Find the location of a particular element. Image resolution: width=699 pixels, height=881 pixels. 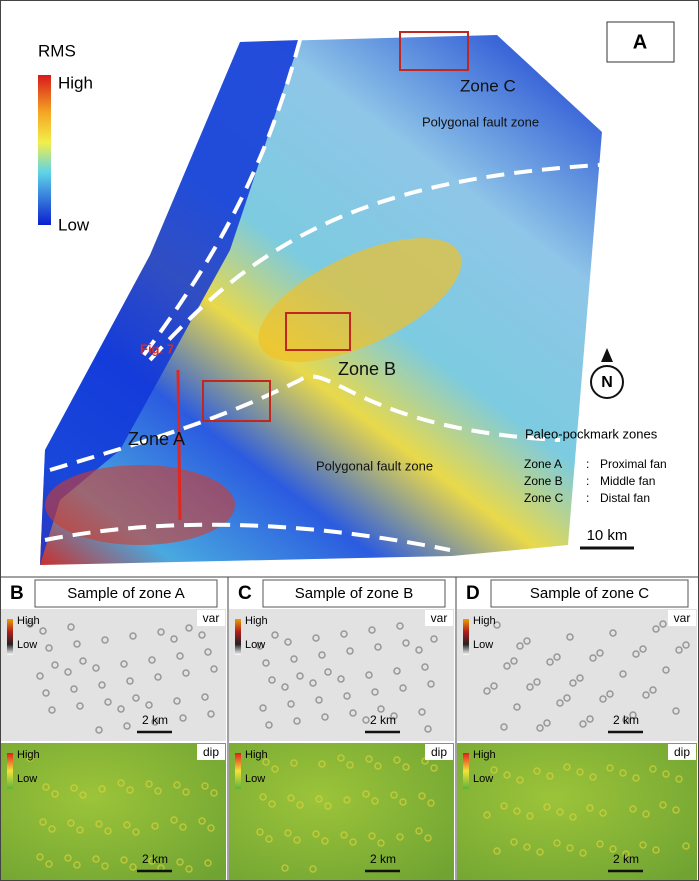

key-cell: Zone B is located at coordinates (543, 481).